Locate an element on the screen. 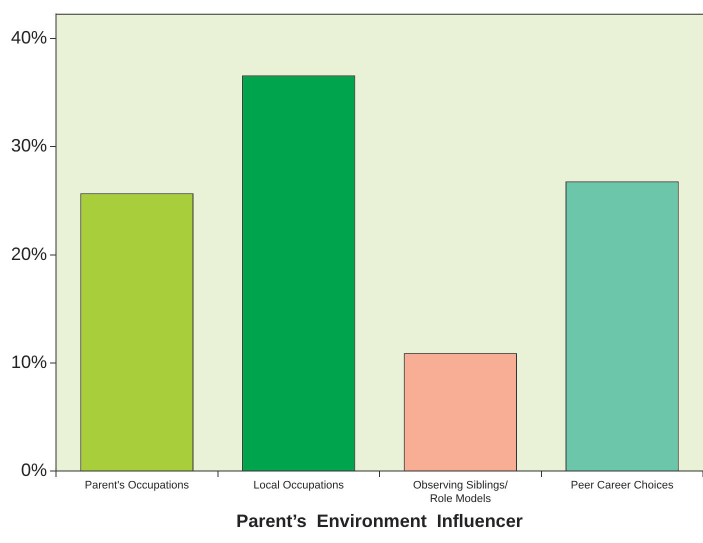 This screenshot has height=543, width=703. y-tick-label: 0% is located at coordinates (34, 470).